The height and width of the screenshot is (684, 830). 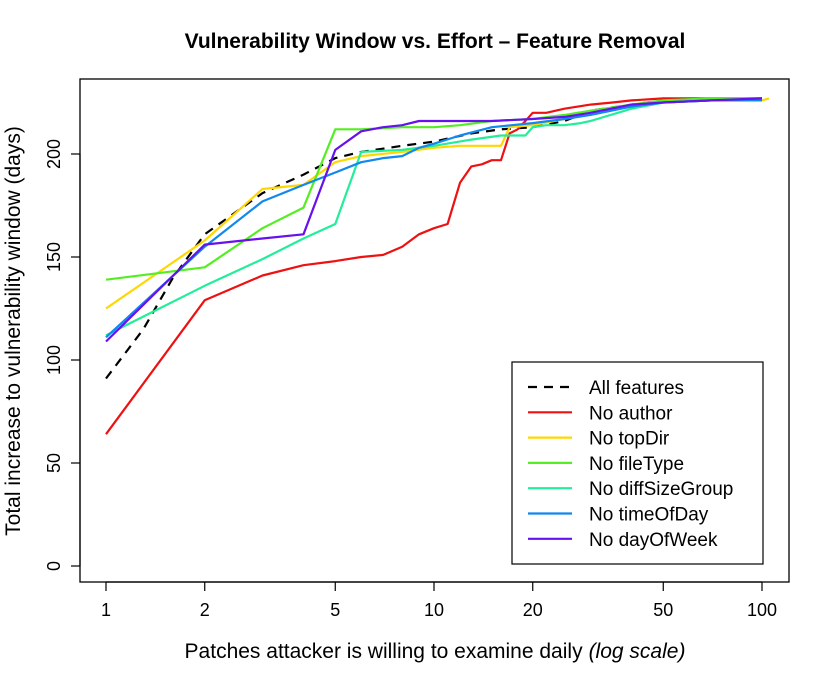 What do you see at coordinates (631, 413) in the screenshot?
I see `legend-label: No author` at bounding box center [631, 413].